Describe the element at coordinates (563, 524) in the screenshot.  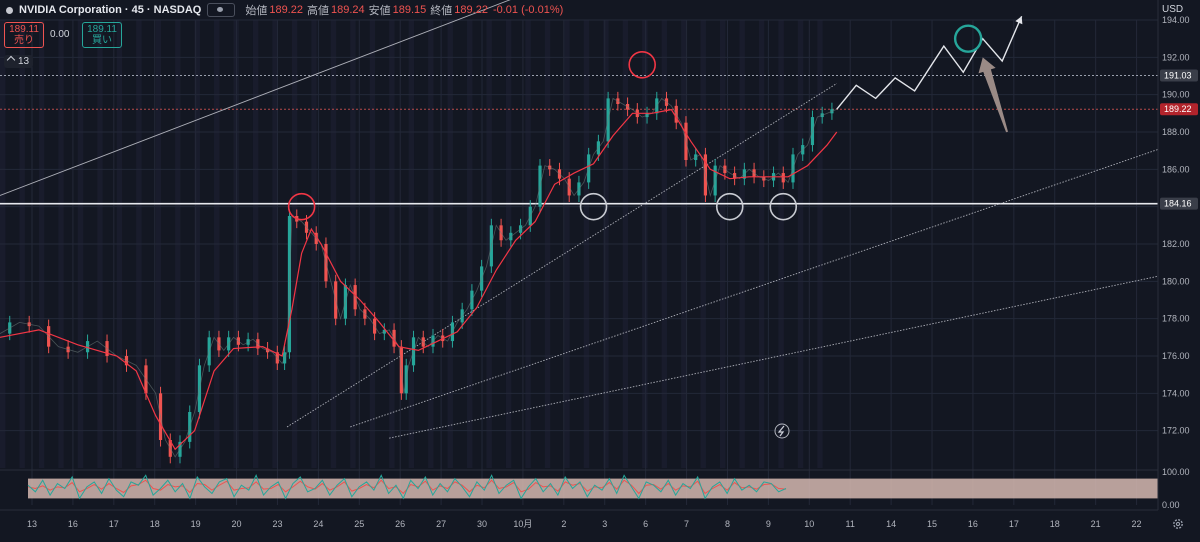
I see `time-tick-label: 2` at that location.